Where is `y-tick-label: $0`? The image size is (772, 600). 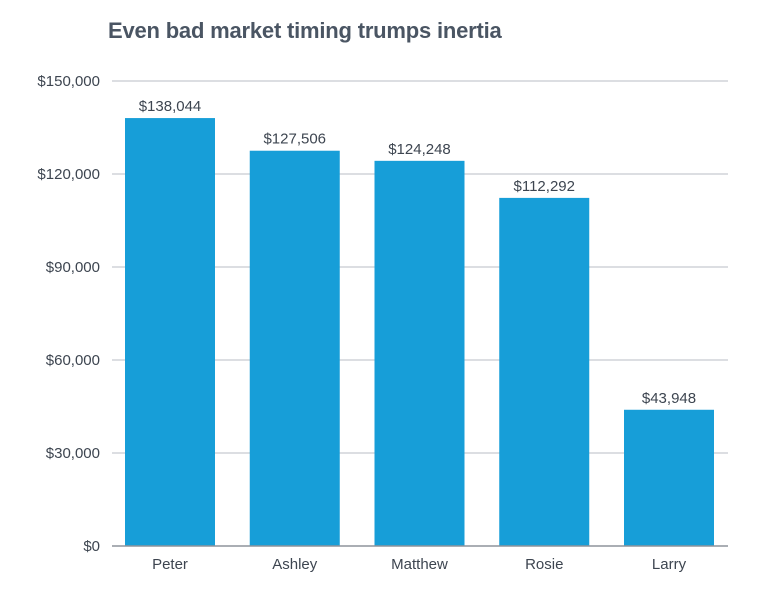 y-tick-label: $0 is located at coordinates (91, 546).